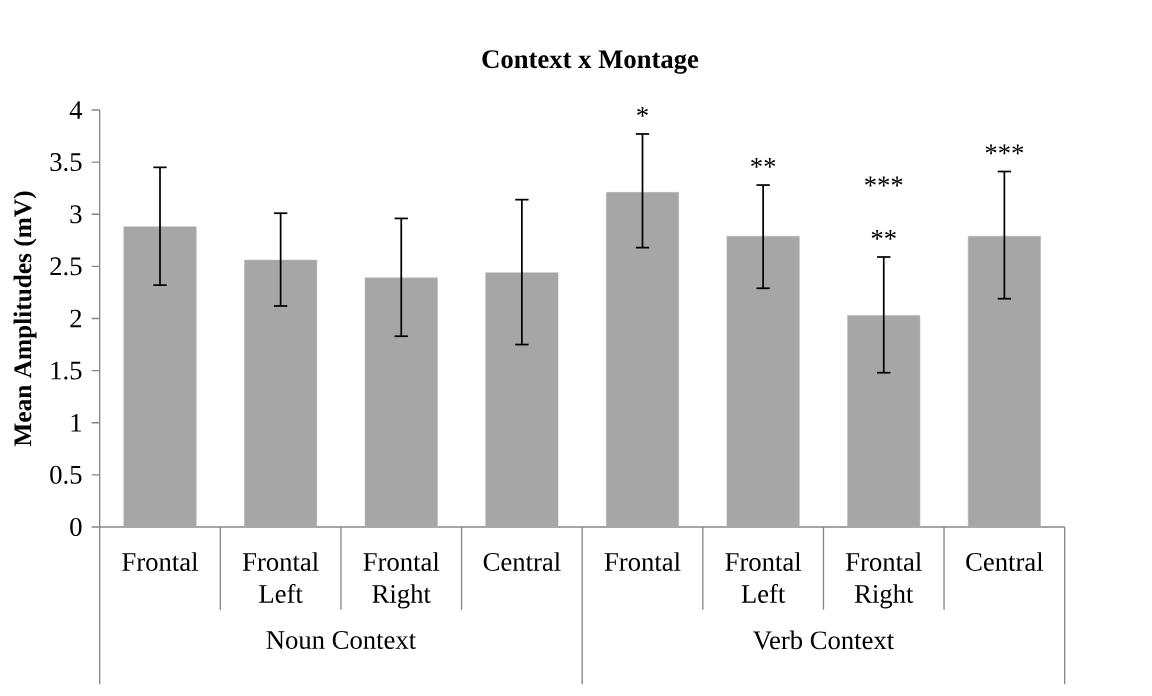 This screenshot has height=696, width=1152. What do you see at coordinates (66, 266) in the screenshot?
I see `y-tick-label: 2.5` at bounding box center [66, 266].